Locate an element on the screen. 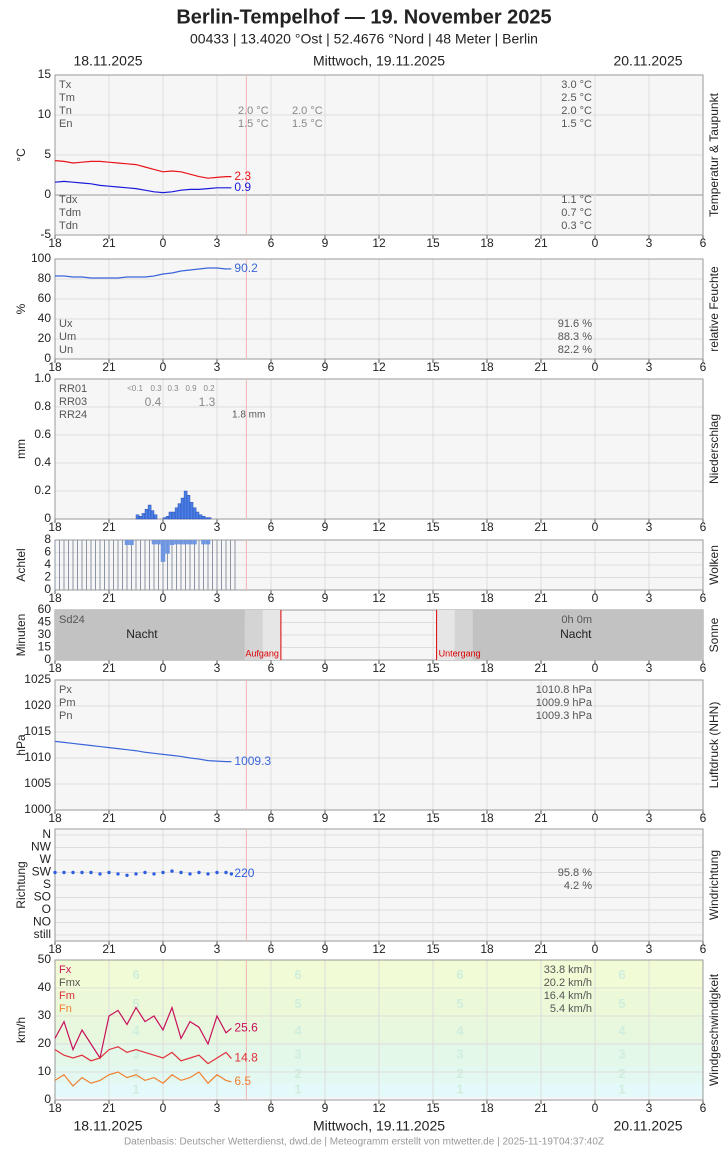 The width and height of the screenshot is (728, 1155). stat-value: 0.3 °C is located at coordinates (576, 226).